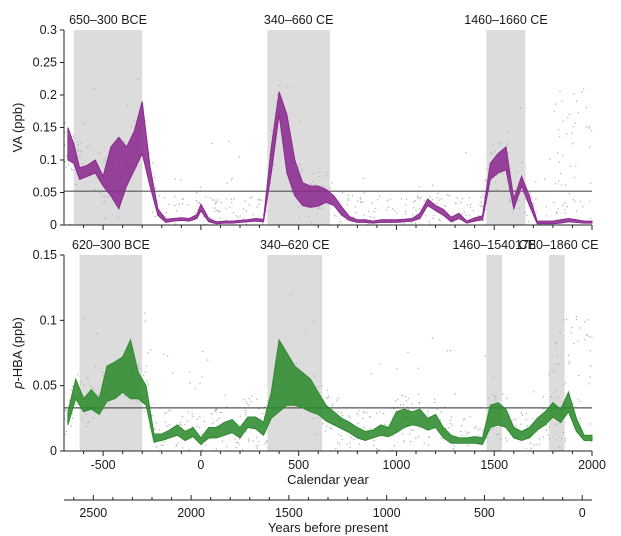 The height and width of the screenshot is (536, 621). I want to click on bp-tick-label: 1000, so click(387, 513).